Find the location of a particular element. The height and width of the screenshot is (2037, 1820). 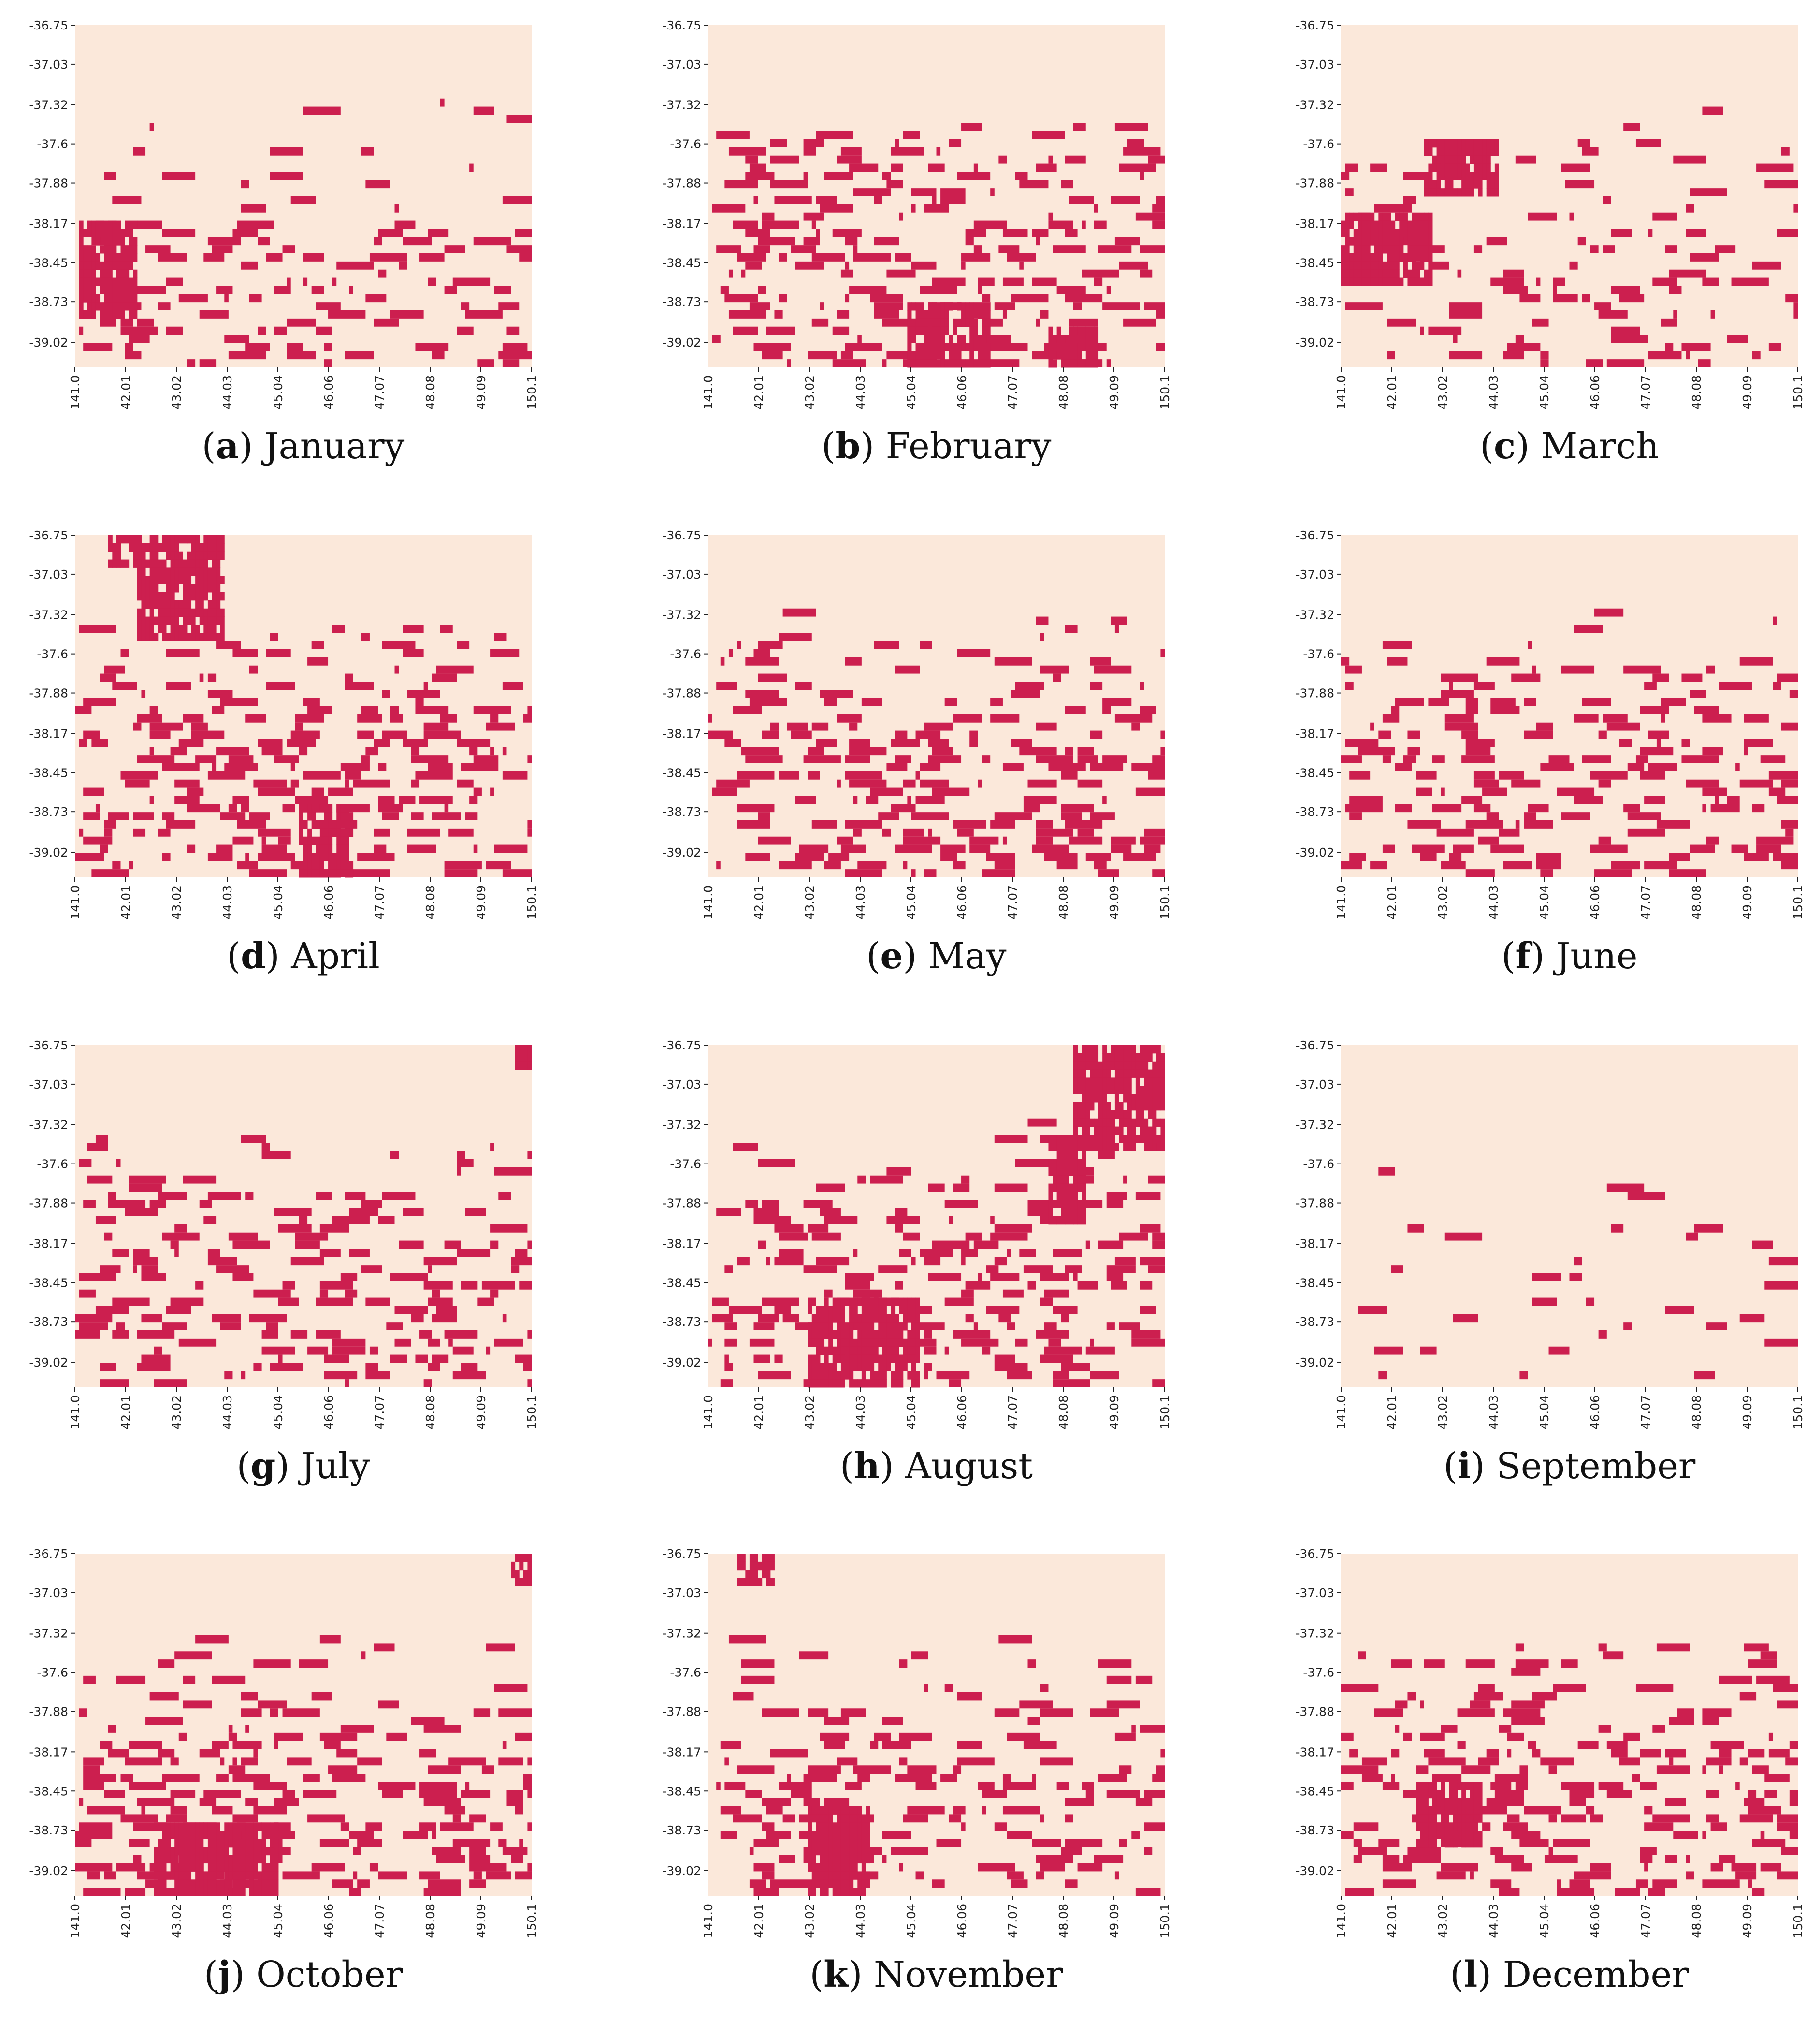

y-tick-label: -37.32 is located at coordinates (681, 615).